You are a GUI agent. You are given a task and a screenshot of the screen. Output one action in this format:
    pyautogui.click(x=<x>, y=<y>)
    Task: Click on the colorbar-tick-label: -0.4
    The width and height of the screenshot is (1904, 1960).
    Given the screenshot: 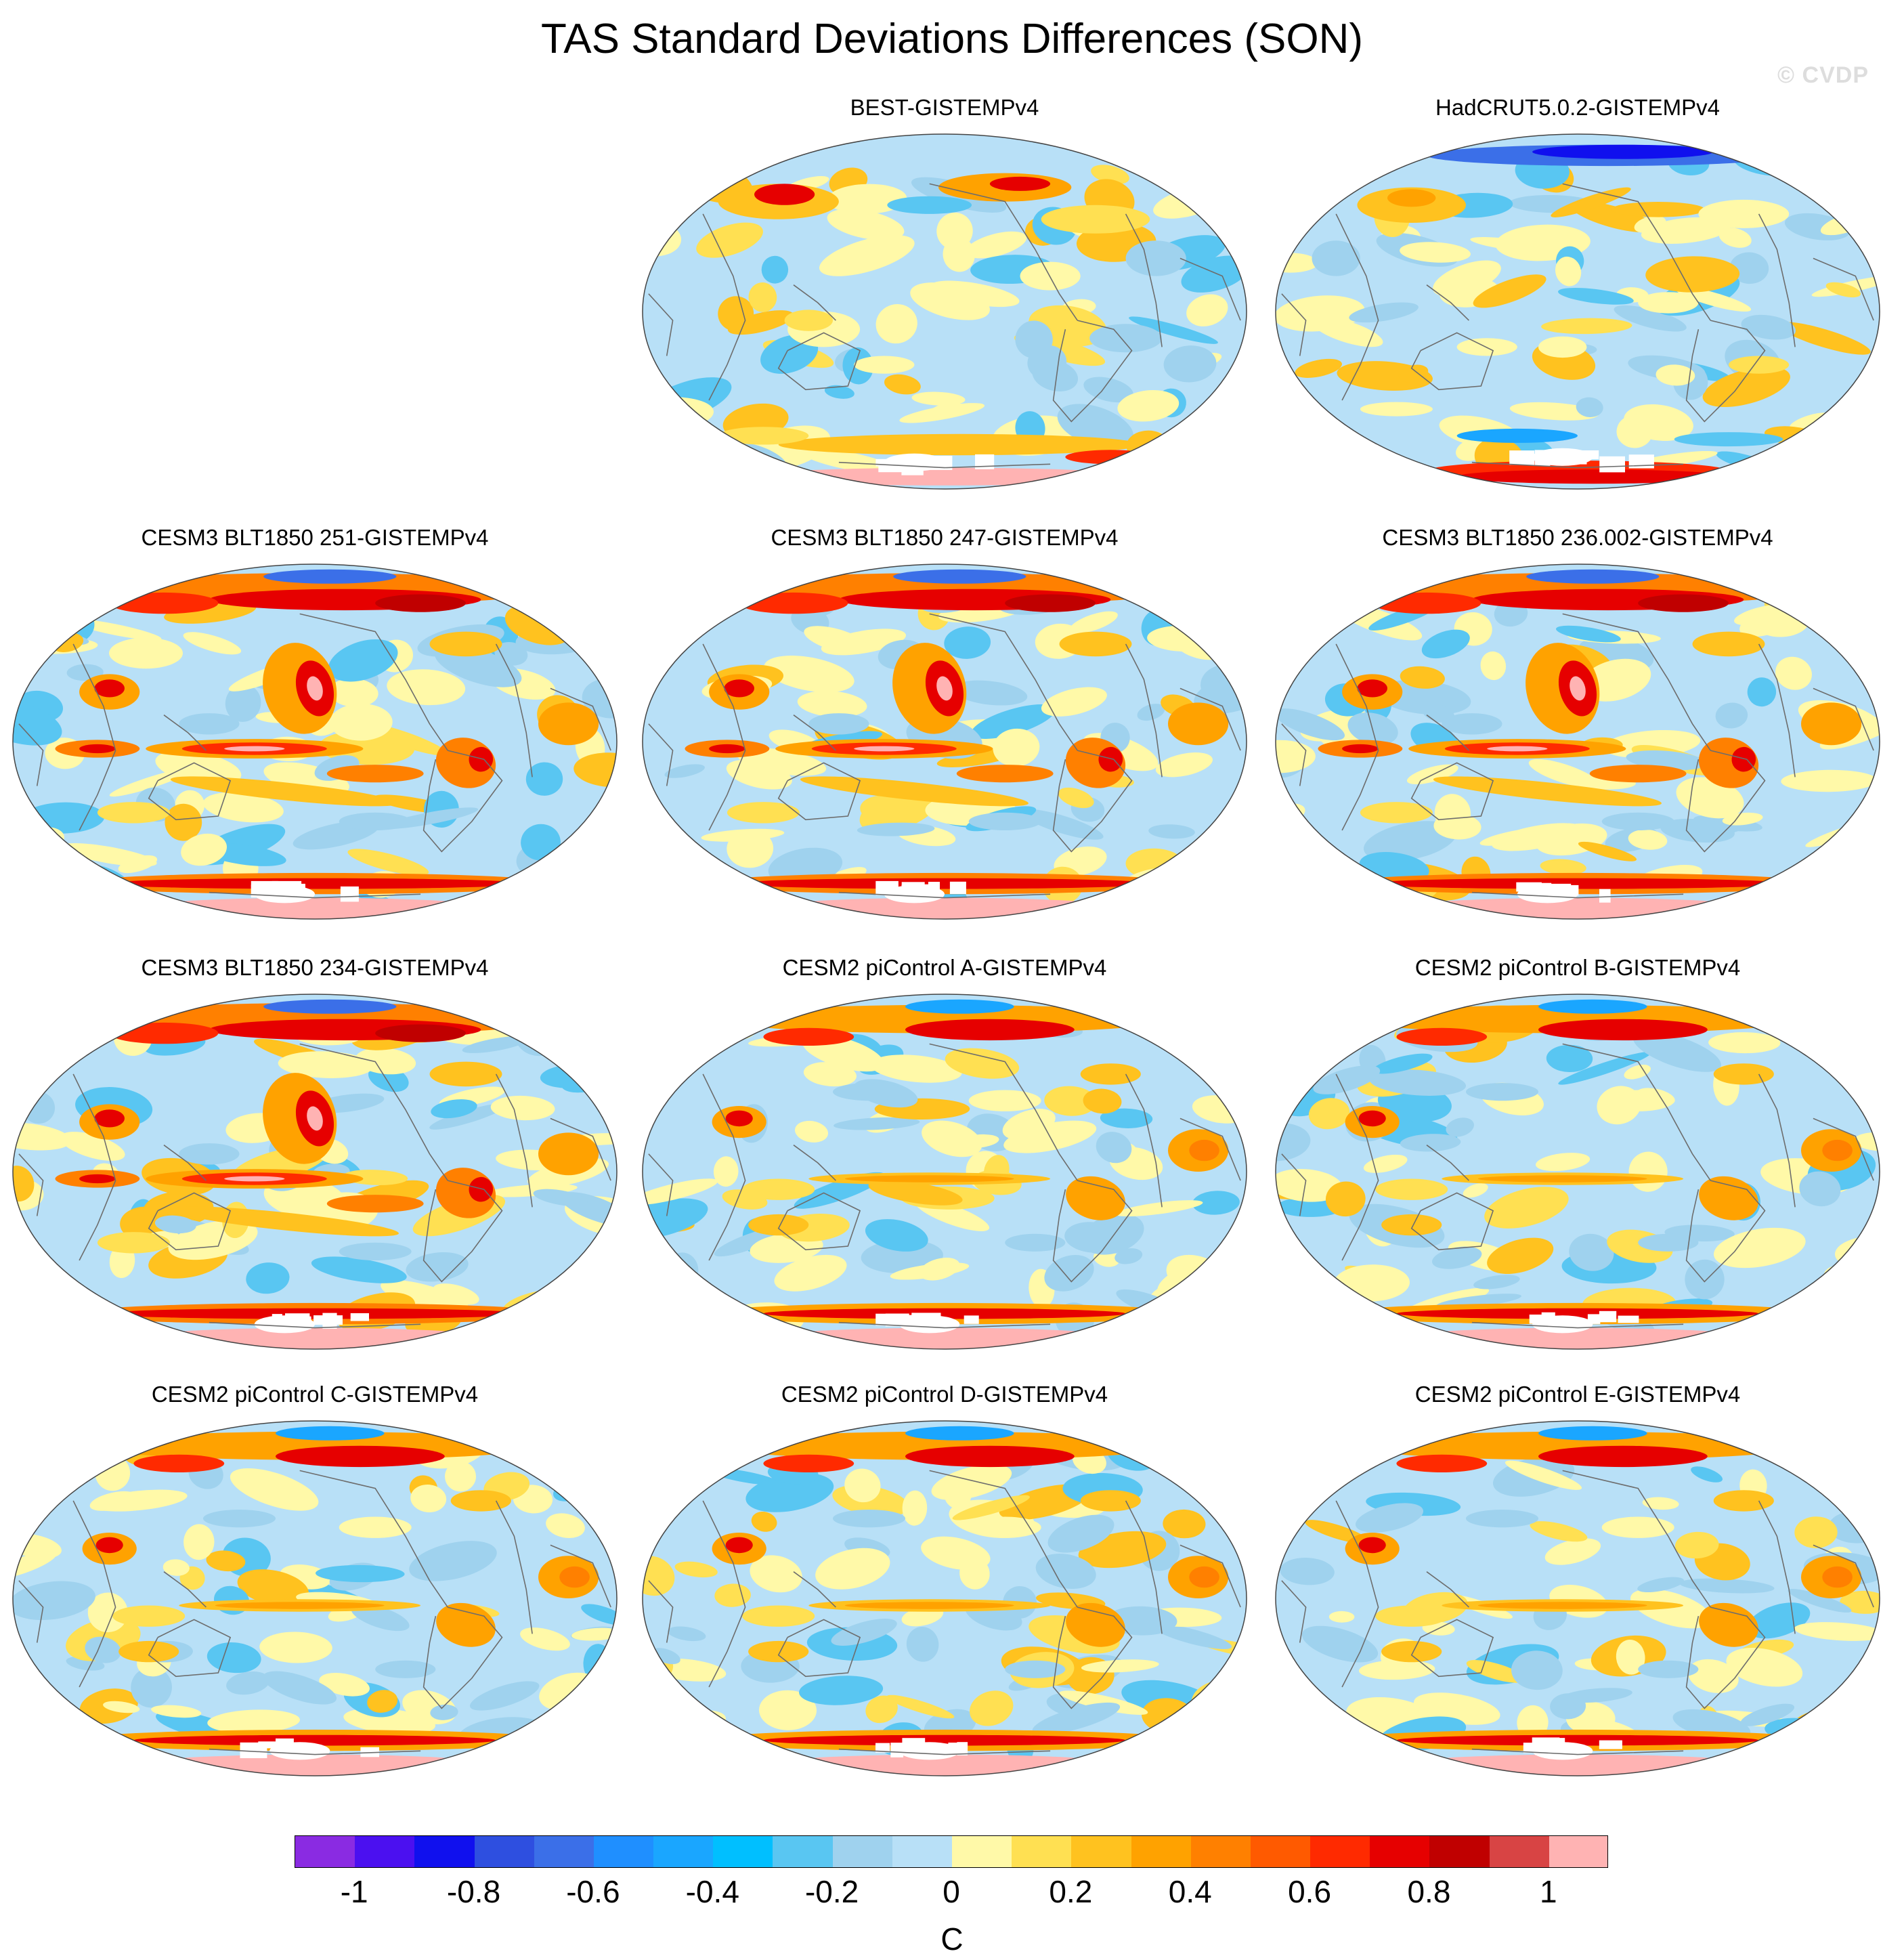 What is the action you would take?
    pyautogui.click(x=712, y=1891)
    